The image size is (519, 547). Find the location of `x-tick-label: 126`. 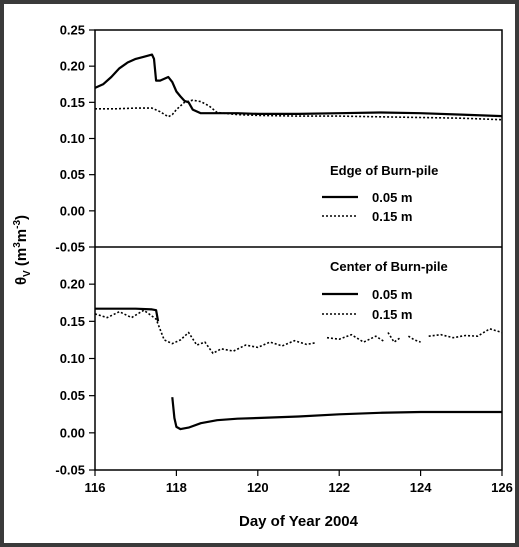

x-tick-label: 126 is located at coordinates (502, 487).